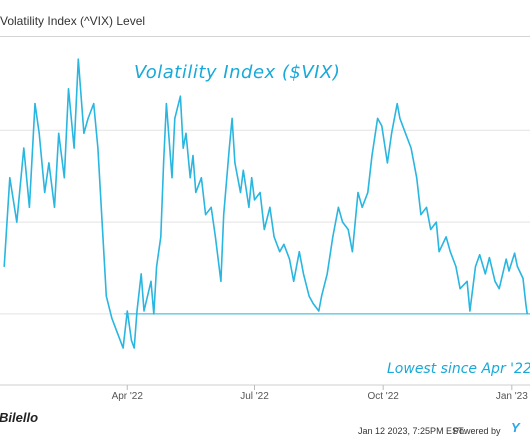  What do you see at coordinates (458, 369) in the screenshot?
I see `annotation-lowest: Lowest since Apr '22` at bounding box center [458, 369].